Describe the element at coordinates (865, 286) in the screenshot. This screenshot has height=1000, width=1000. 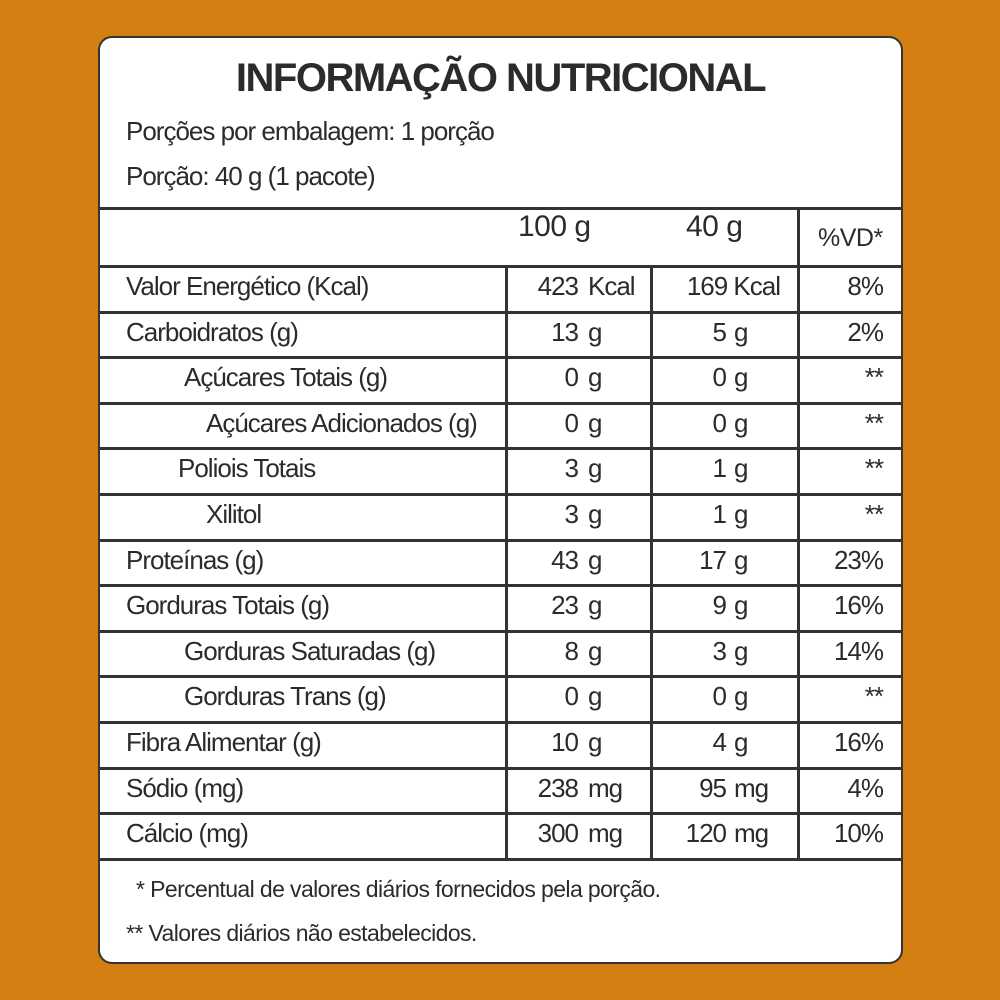
I see `daily-value: 8%` at that location.